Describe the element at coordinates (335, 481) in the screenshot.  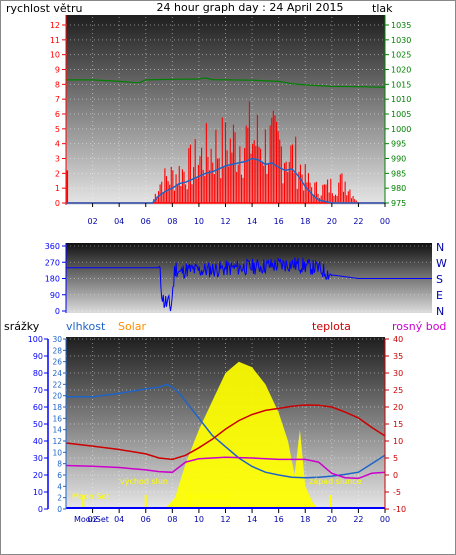
I see `sunset-annotation: západ slunce` at that location.